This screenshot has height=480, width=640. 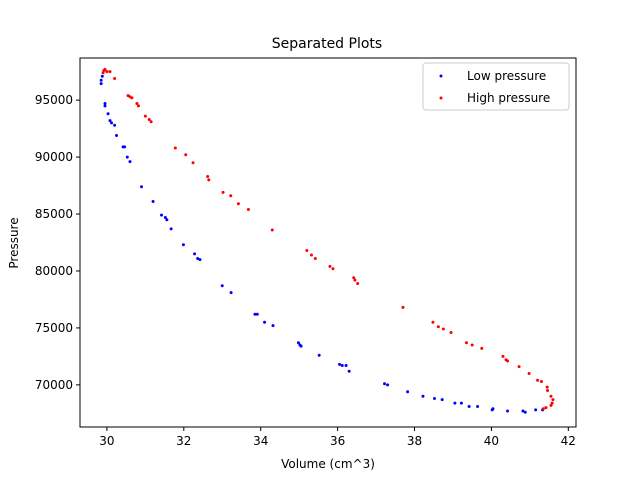 What do you see at coordinates (568, 441) in the screenshot?
I see `x-tick-label: 42` at bounding box center [568, 441].